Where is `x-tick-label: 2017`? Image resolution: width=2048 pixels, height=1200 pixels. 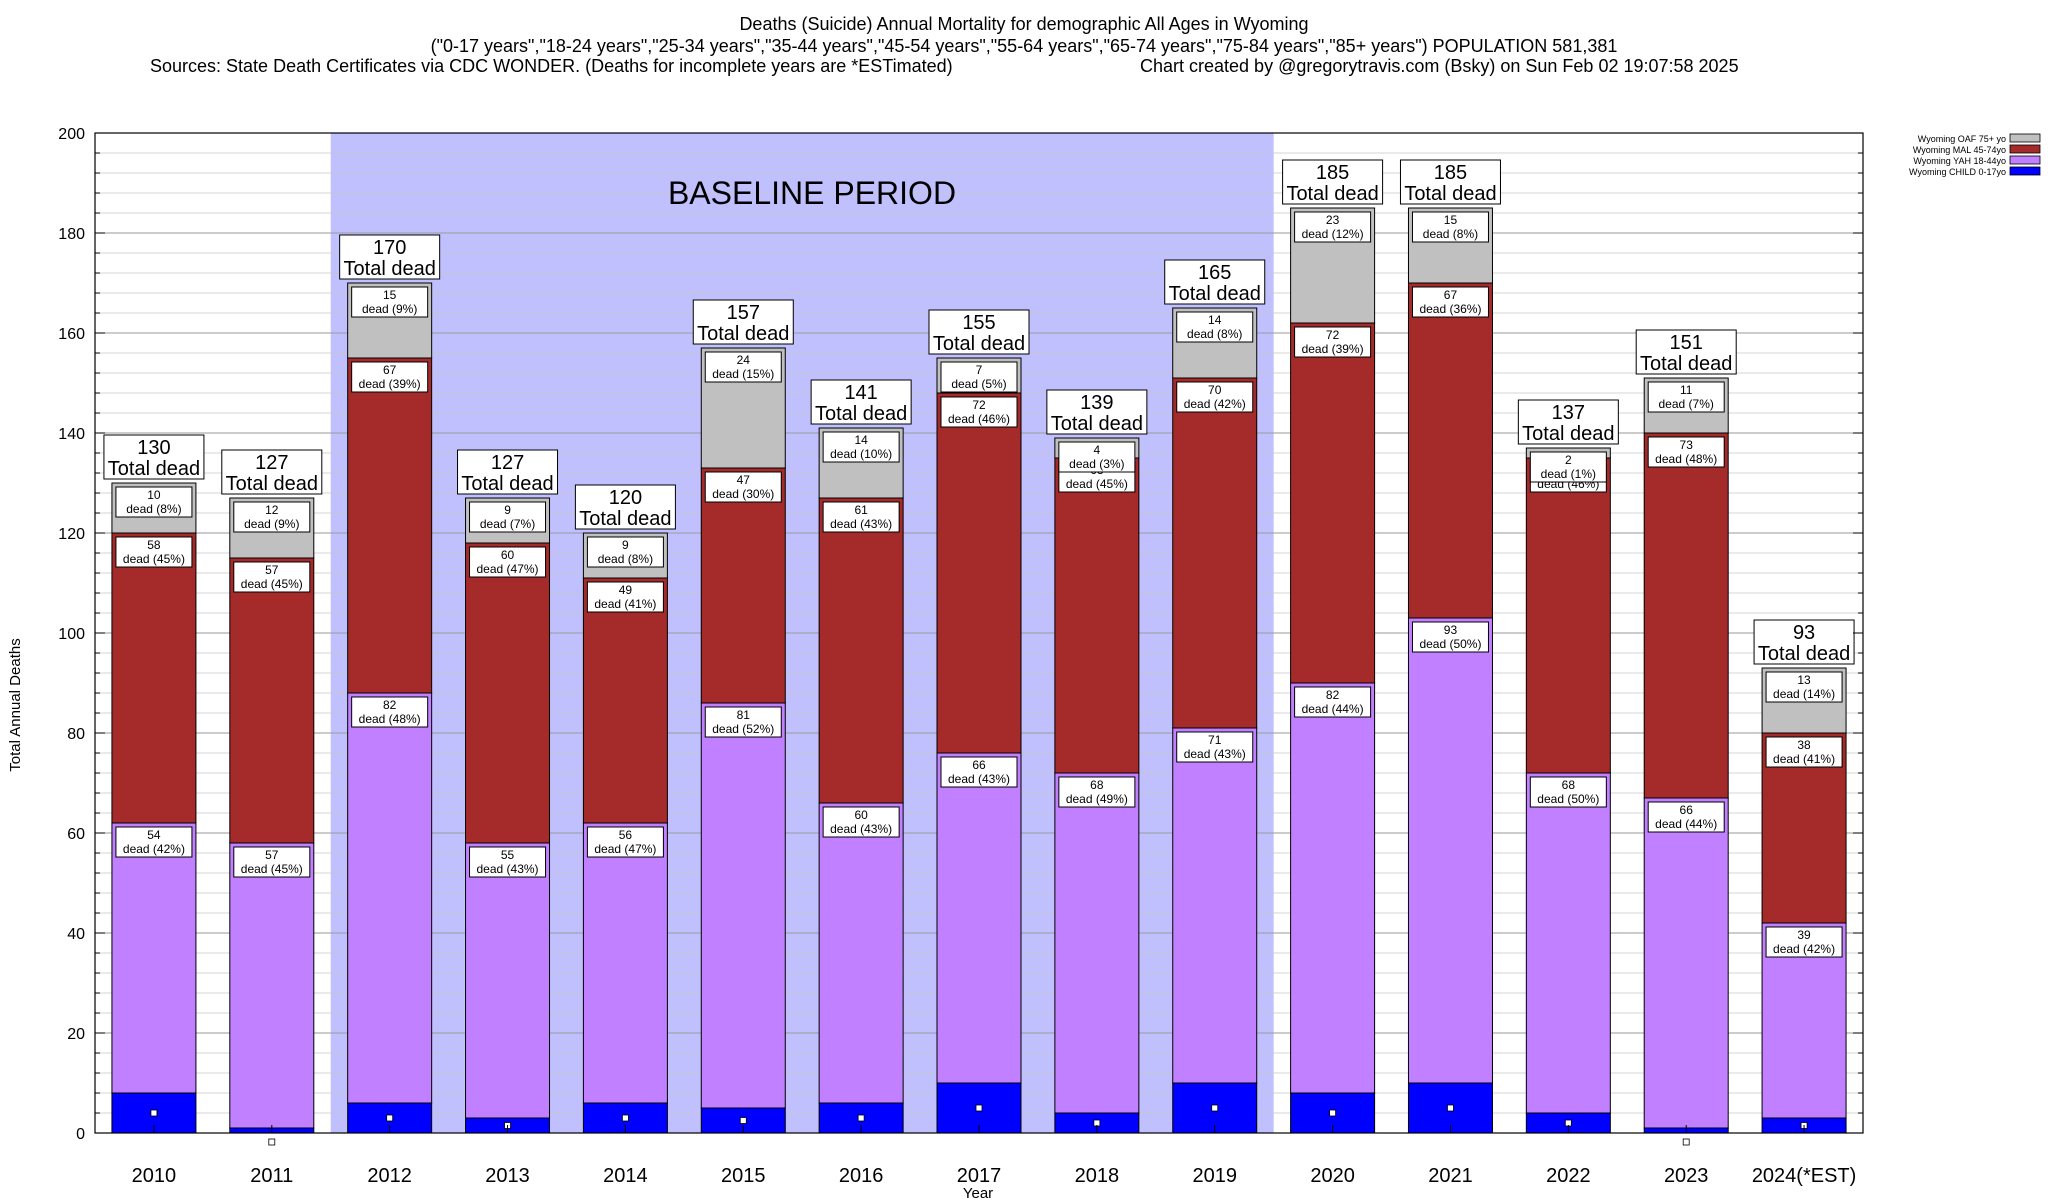
x-tick-label: 2017 is located at coordinates (979, 1176).